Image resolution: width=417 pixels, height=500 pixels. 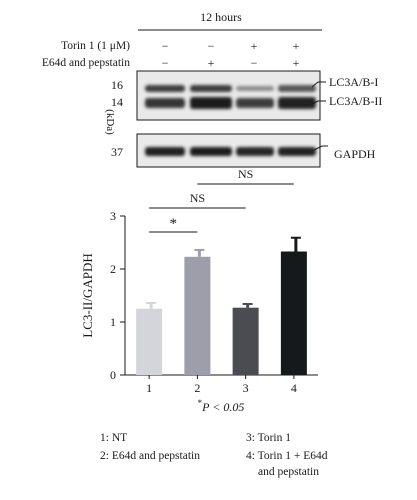 What do you see at coordinates (255, 151) in the screenshot?
I see `gapdh-band-lane3` at bounding box center [255, 151].